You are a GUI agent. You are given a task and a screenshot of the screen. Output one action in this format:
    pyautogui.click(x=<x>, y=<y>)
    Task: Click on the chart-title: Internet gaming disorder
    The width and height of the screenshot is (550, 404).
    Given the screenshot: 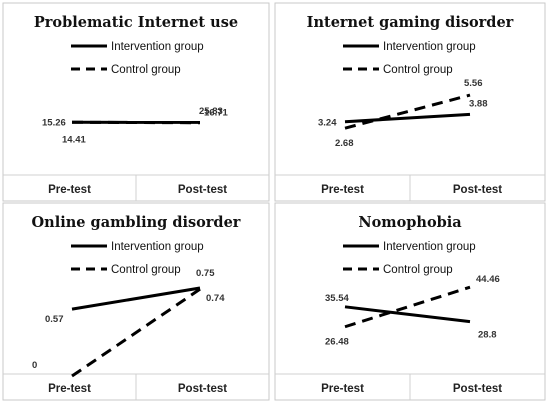 What is the action you would take?
    pyautogui.click(x=410, y=22)
    